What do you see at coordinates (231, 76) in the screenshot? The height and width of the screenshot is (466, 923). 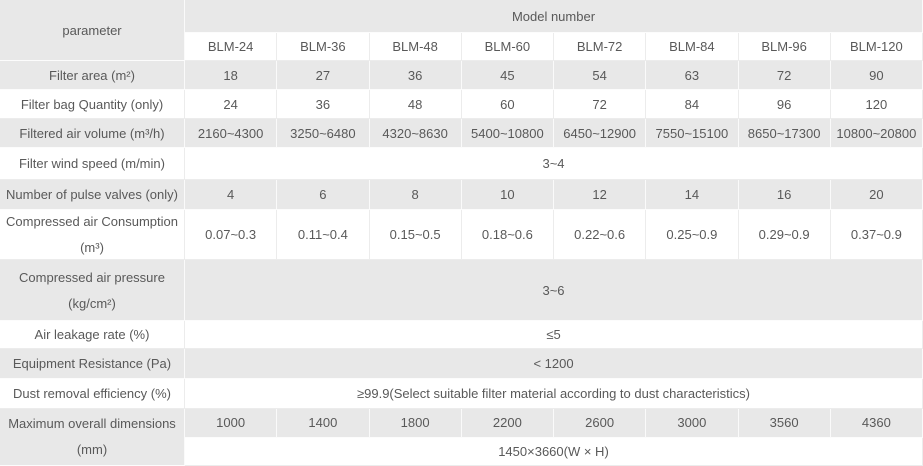 I see `value-filter-area-blm-24: 18` at bounding box center [231, 76].